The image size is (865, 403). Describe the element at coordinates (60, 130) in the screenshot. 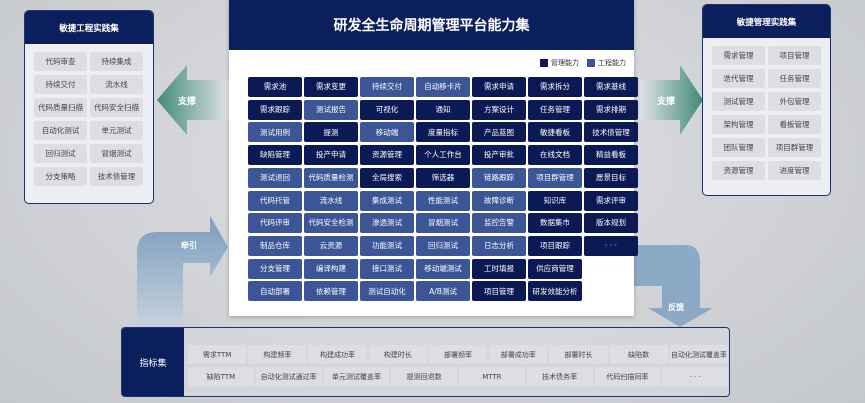

I see `practice-item: 自动化测试` at that location.